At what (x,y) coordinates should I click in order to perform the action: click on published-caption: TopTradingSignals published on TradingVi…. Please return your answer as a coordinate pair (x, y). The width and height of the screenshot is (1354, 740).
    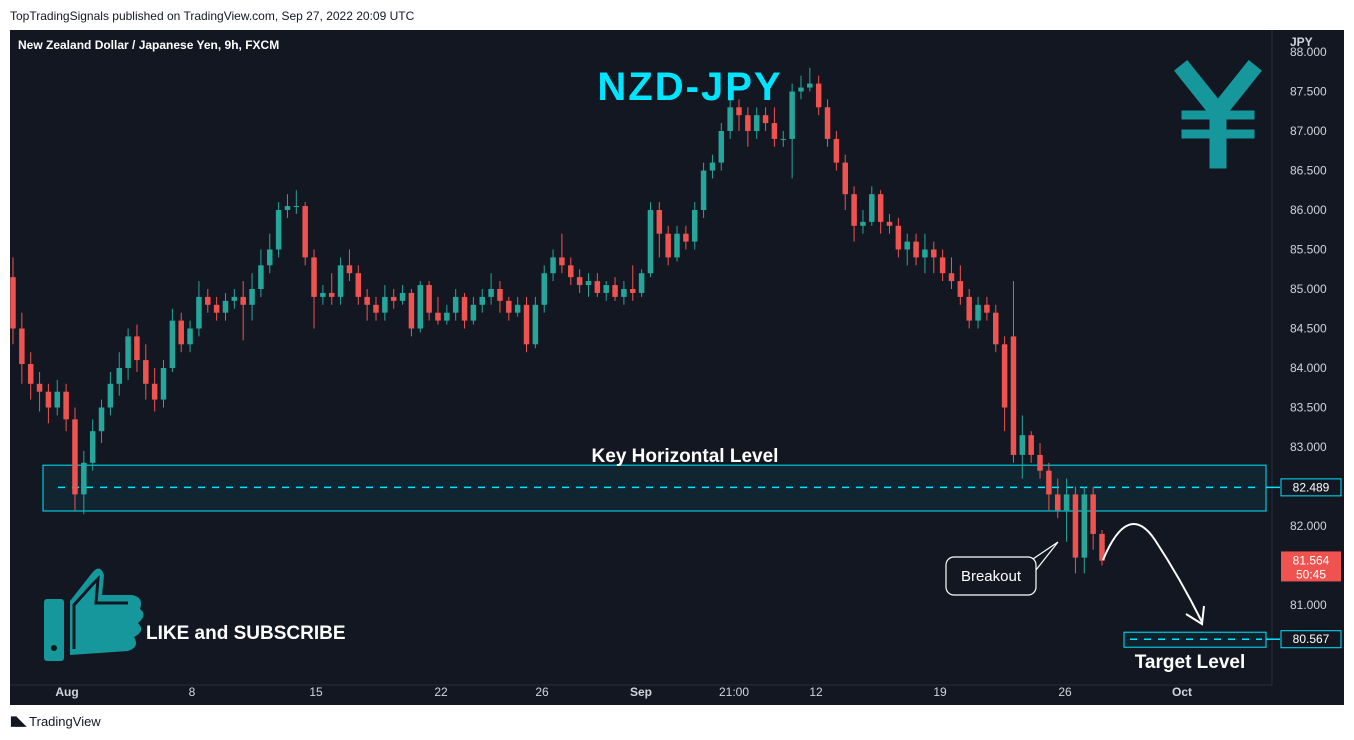
    Looking at the image, I should click on (212, 16).